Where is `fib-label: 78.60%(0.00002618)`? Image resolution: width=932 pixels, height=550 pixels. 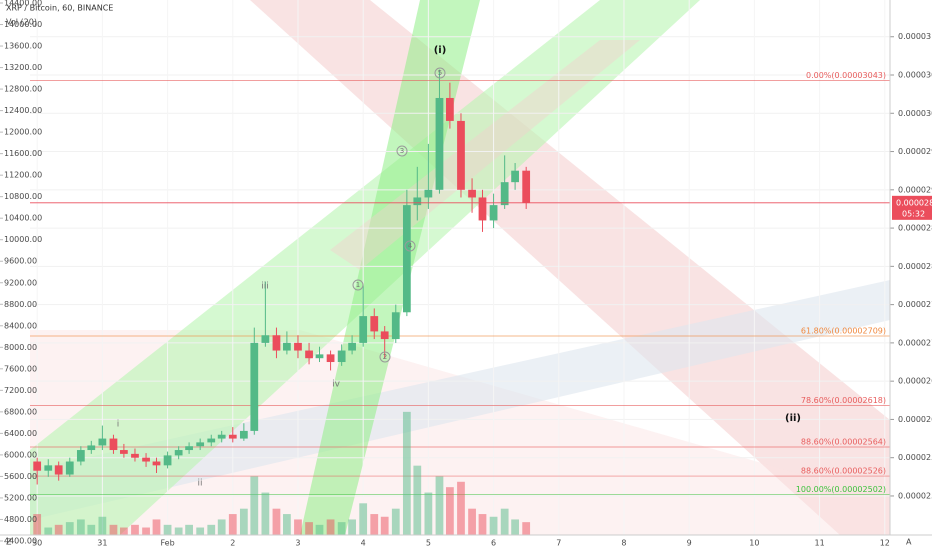
fib-label: 78.60%(0.00002618) is located at coordinates (843, 400).